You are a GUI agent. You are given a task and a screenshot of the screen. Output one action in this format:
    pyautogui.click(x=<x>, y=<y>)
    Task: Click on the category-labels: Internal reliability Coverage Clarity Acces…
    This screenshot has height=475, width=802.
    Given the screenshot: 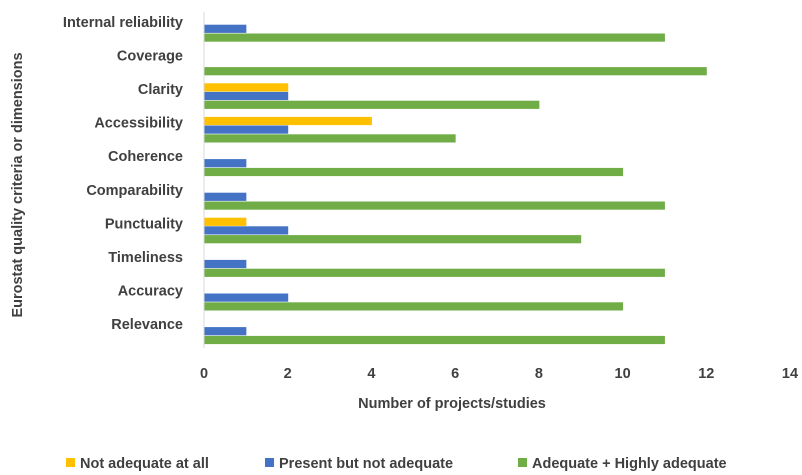 What is the action you would take?
    pyautogui.click(x=123, y=174)
    